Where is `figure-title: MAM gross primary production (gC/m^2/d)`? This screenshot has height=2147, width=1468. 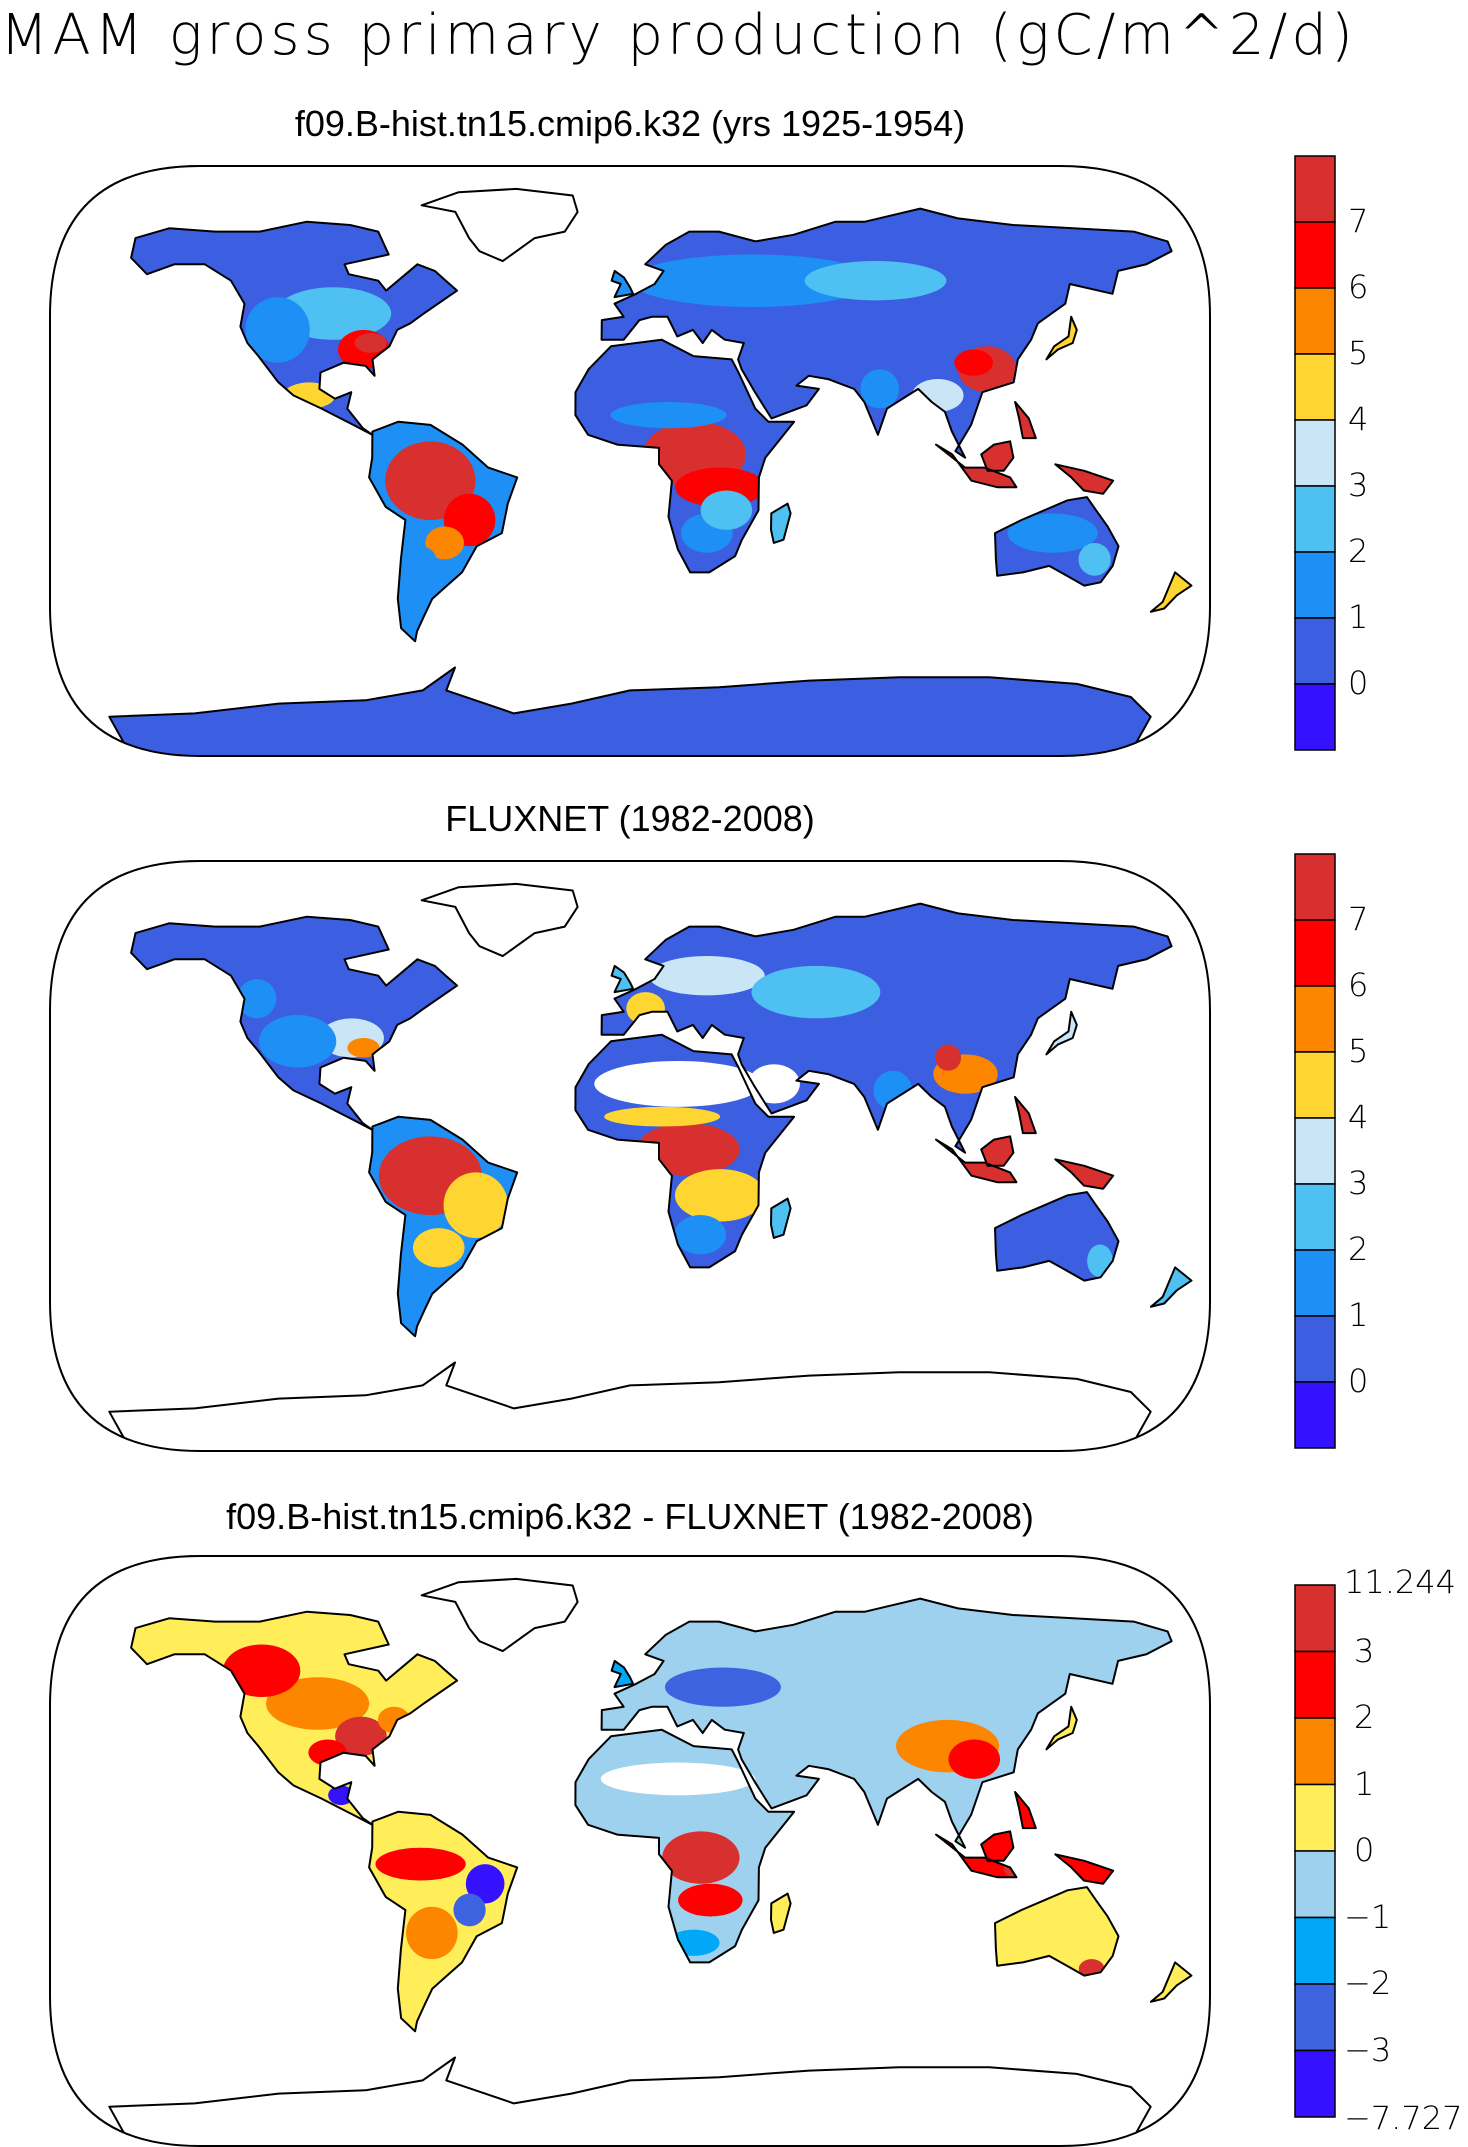
figure-title: MAM gross primary production (gC/m^2/d) is located at coordinates (678, 35).